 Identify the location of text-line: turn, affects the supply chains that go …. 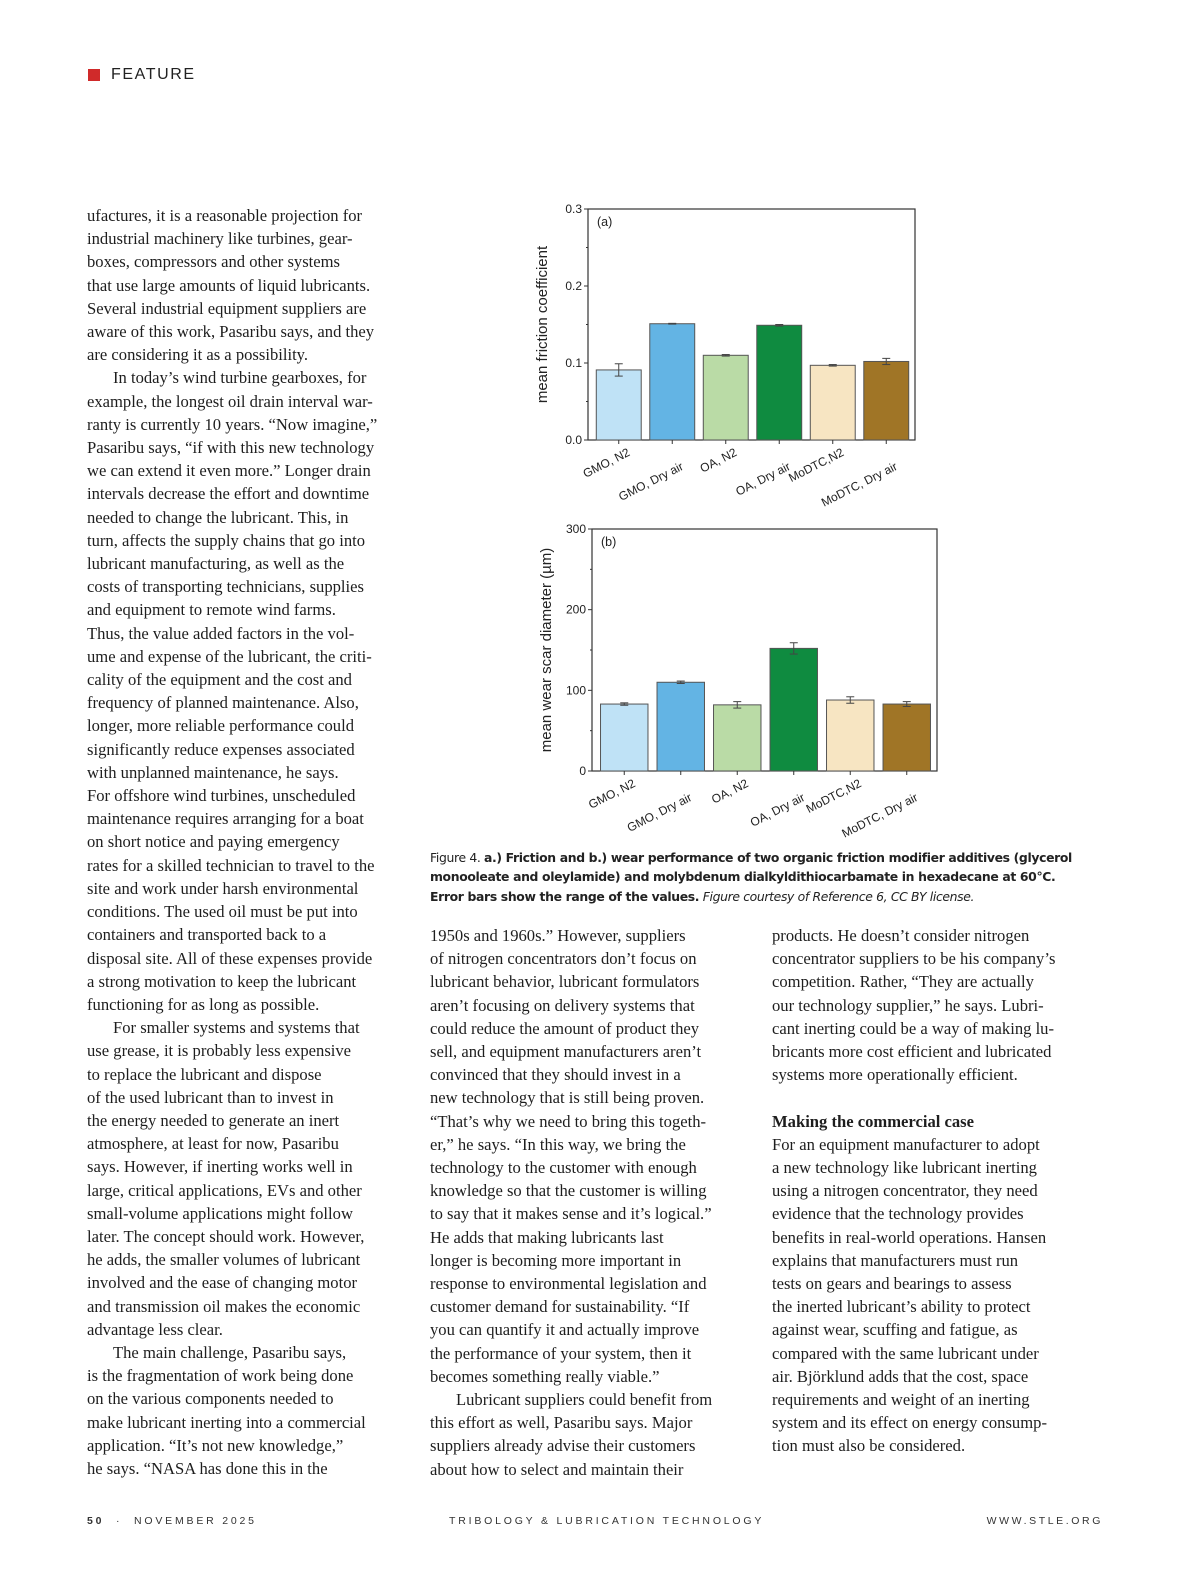
(226, 540).